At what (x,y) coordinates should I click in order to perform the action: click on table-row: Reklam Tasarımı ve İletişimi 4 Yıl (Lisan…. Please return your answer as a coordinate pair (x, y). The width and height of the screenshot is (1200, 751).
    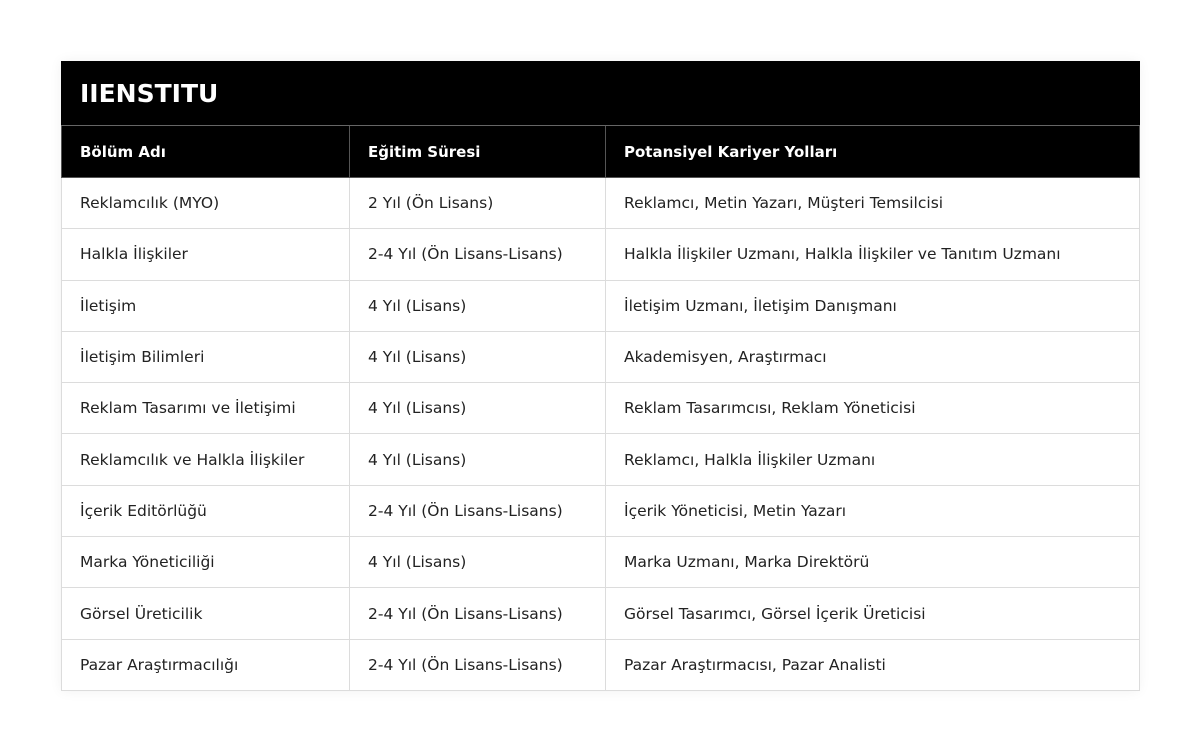
    Looking at the image, I should click on (601, 408).